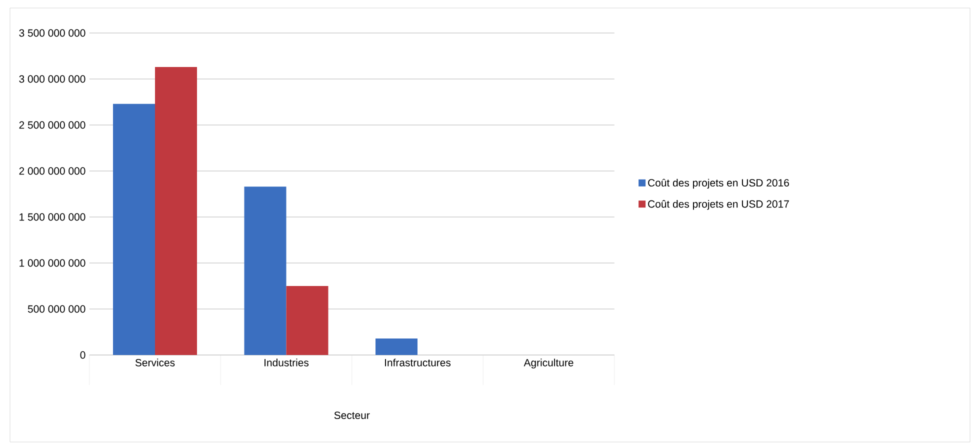 This screenshot has width=978, height=444. What do you see at coordinates (53, 217) in the screenshot?
I see `y-tick-label: 1 500 000 000` at bounding box center [53, 217].